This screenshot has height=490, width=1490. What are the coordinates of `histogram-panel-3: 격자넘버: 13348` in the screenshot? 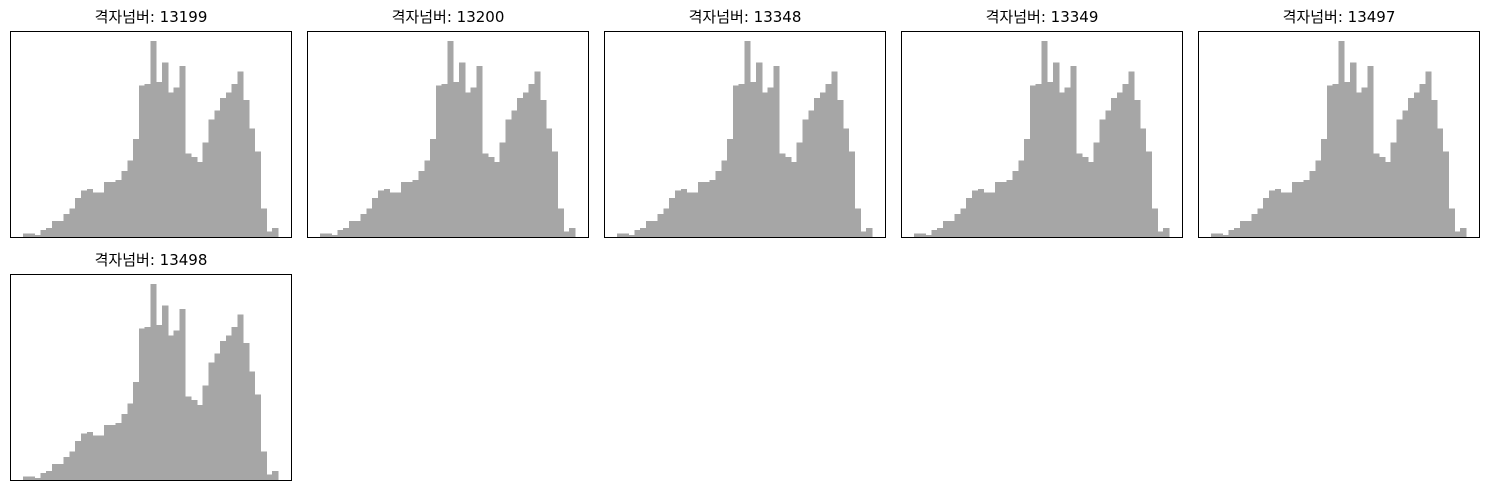 It's located at (745, 123).